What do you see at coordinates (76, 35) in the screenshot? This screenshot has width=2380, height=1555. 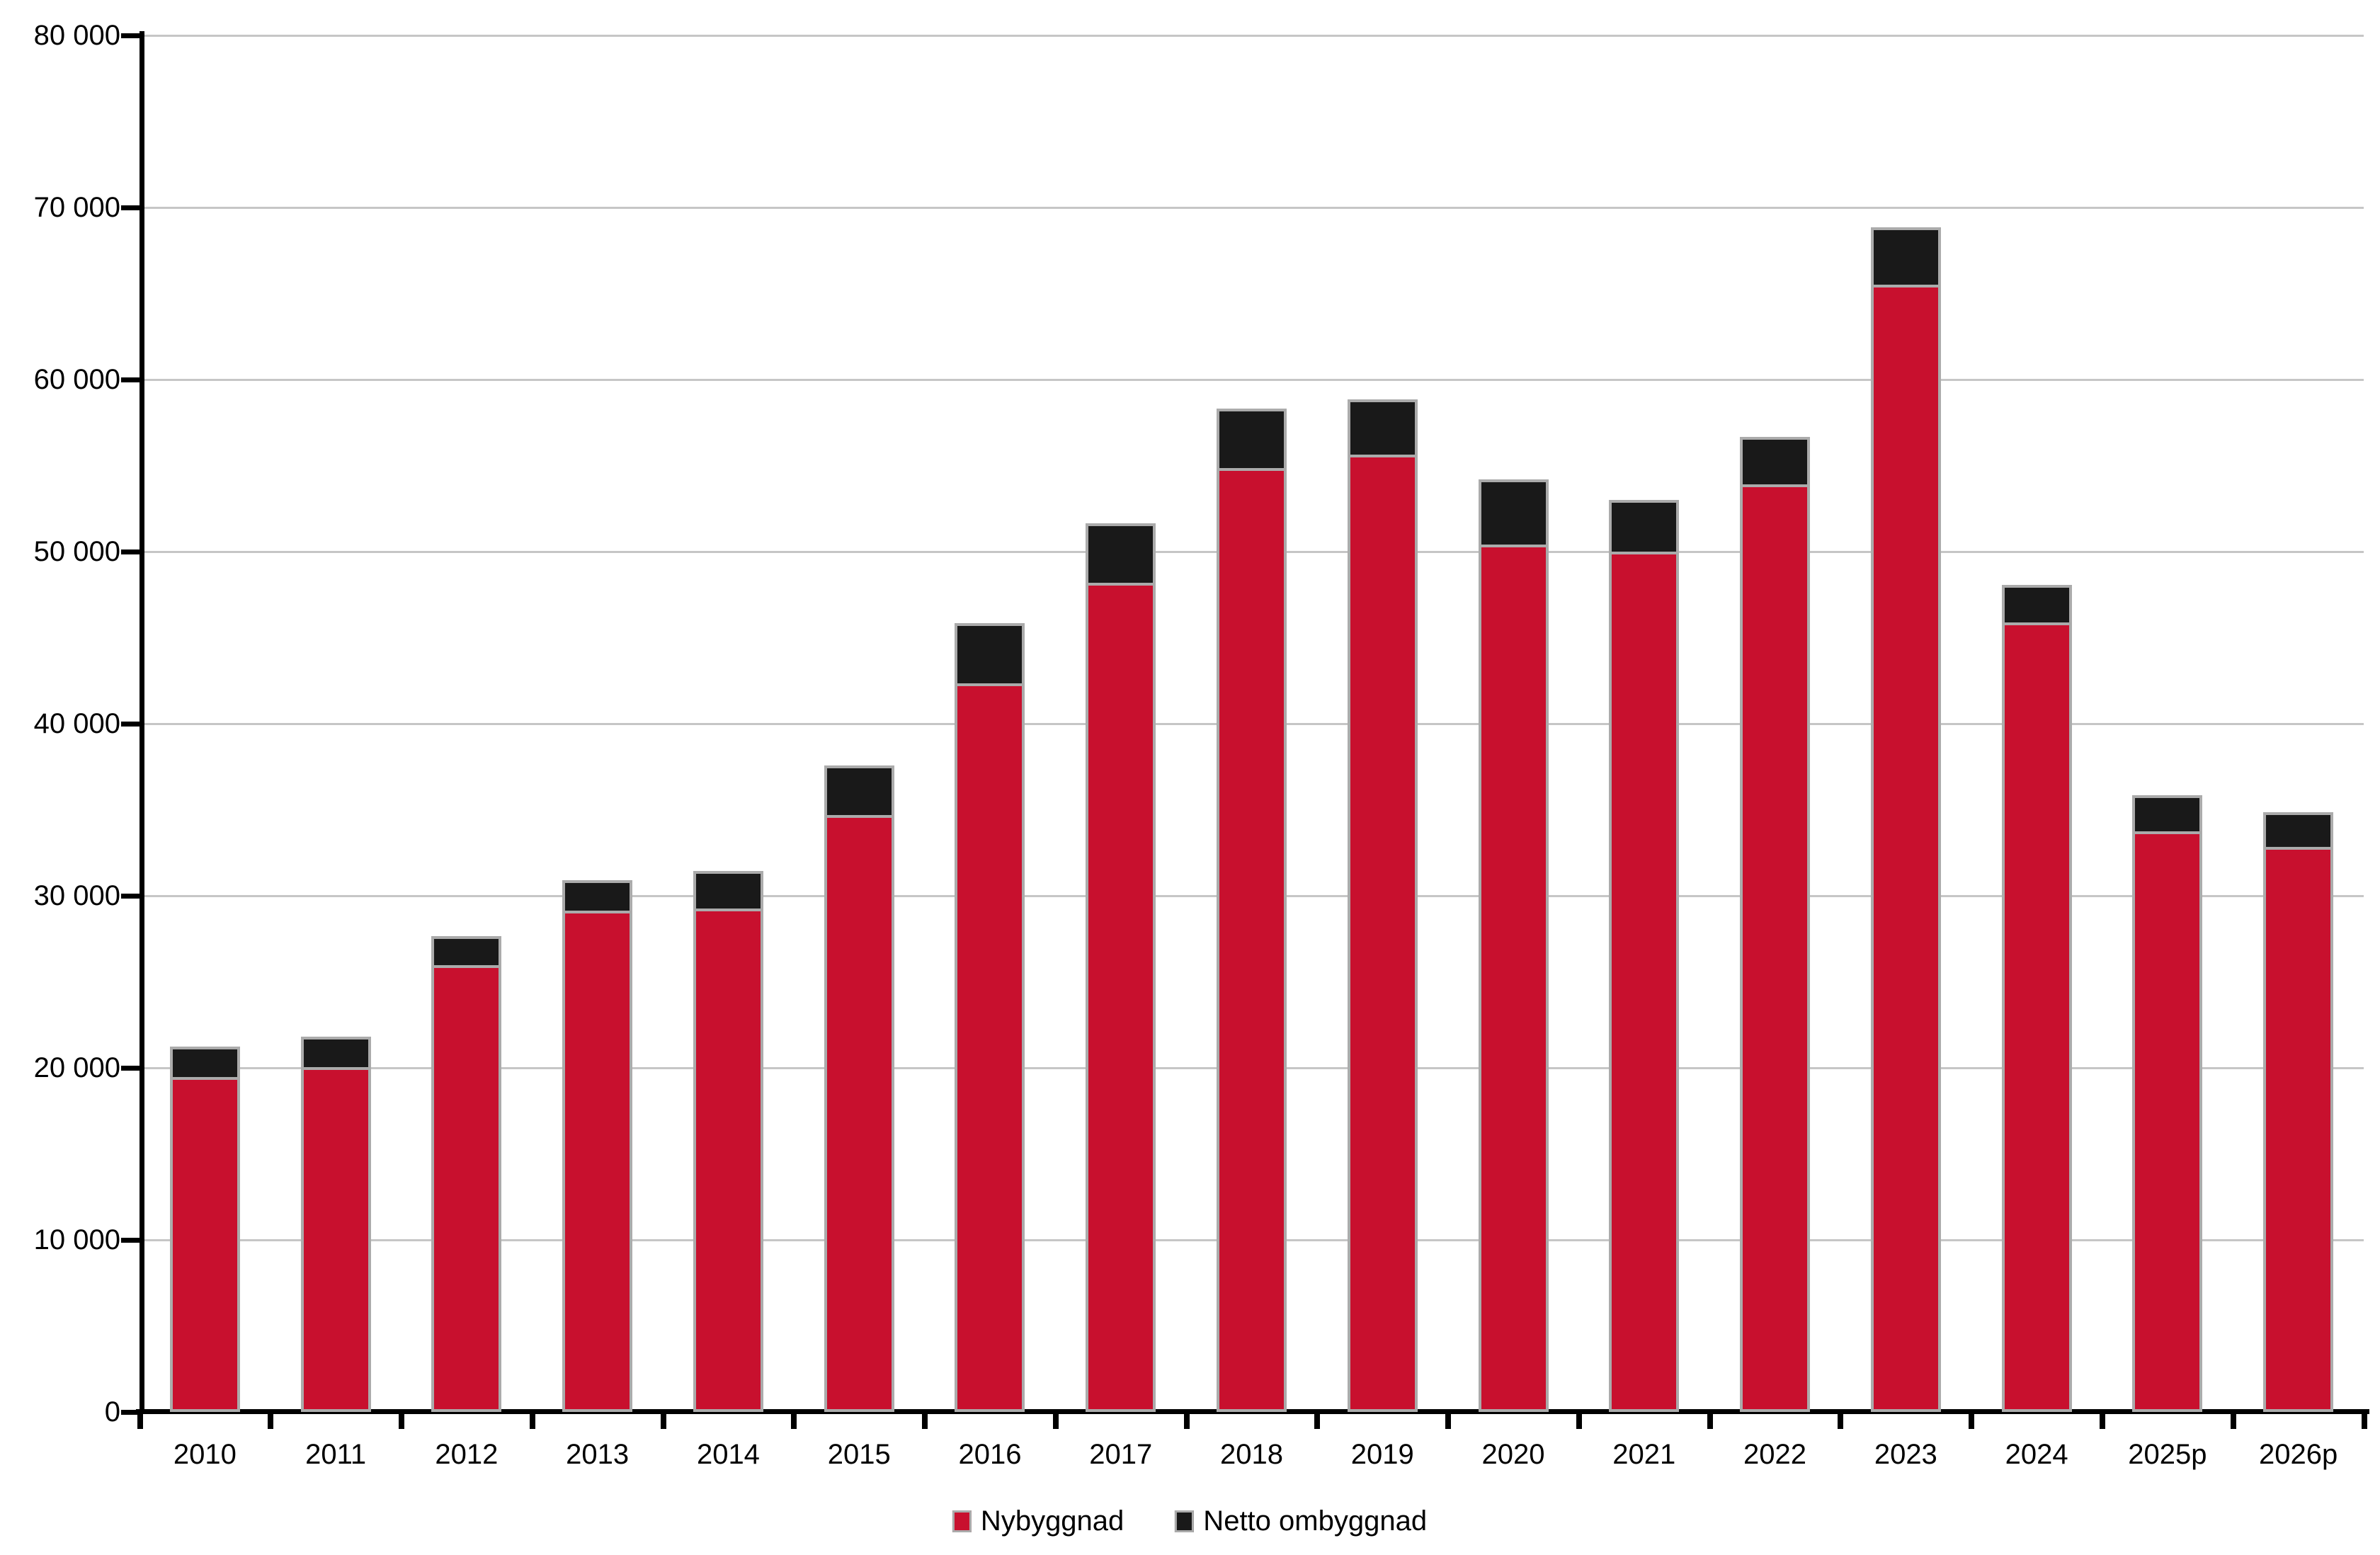 I see `y-tick-label: 80 000` at bounding box center [76, 35].